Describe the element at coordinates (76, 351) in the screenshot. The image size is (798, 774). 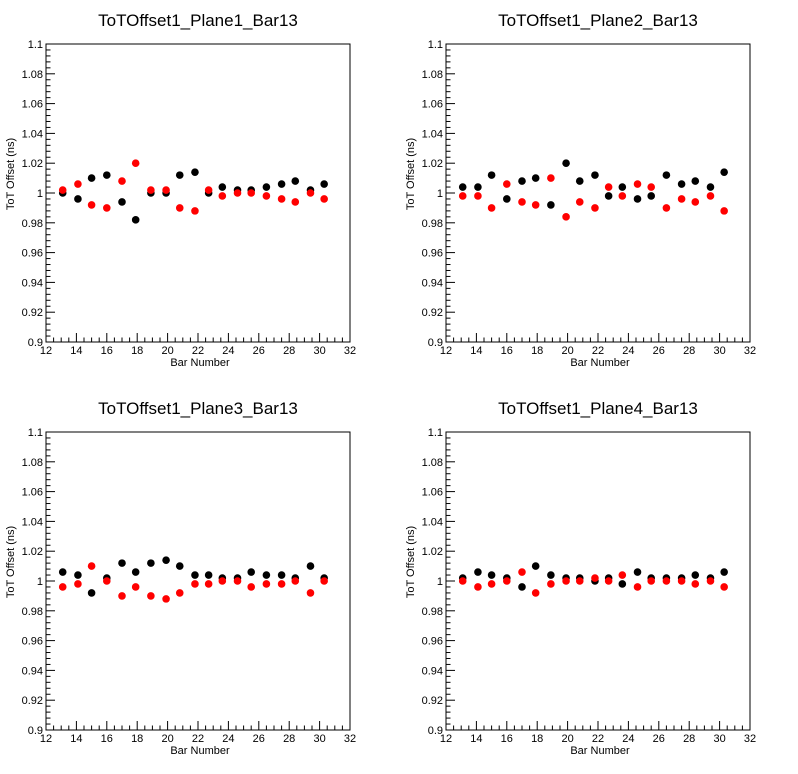
I see `x-tick-label: 14` at that location.